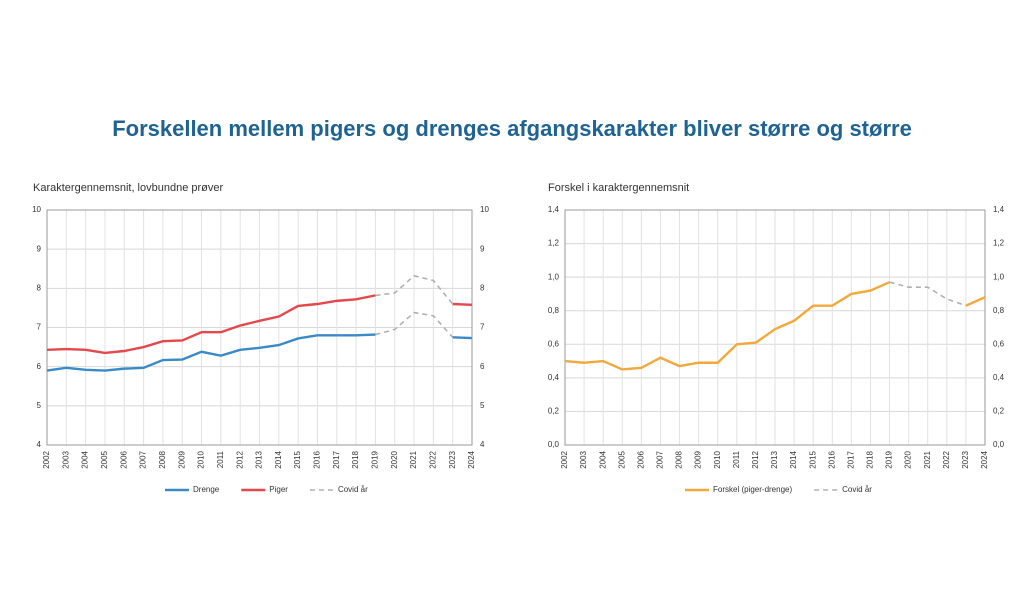 The height and width of the screenshot is (614, 1024). Describe the element at coordinates (36, 209) in the screenshot. I see `y-tick-label: 10` at that location.